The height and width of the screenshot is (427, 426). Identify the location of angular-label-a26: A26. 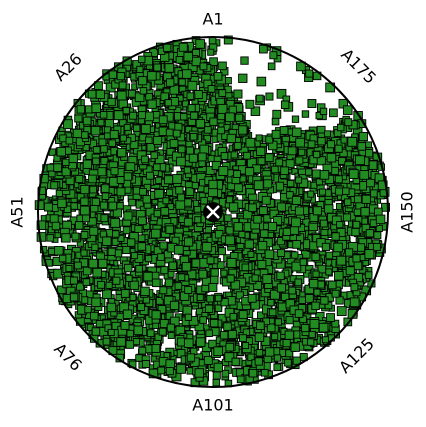
(68, 67).